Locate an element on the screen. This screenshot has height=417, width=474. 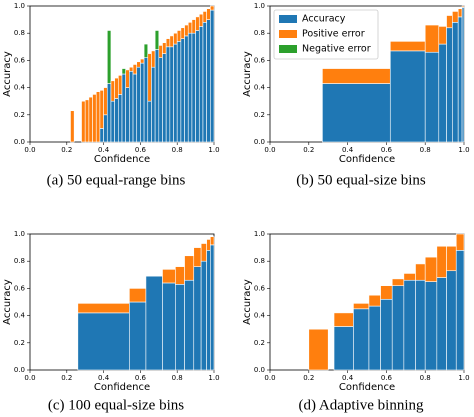
caption: (b) 50 equal-size bins is located at coordinates (361, 180).